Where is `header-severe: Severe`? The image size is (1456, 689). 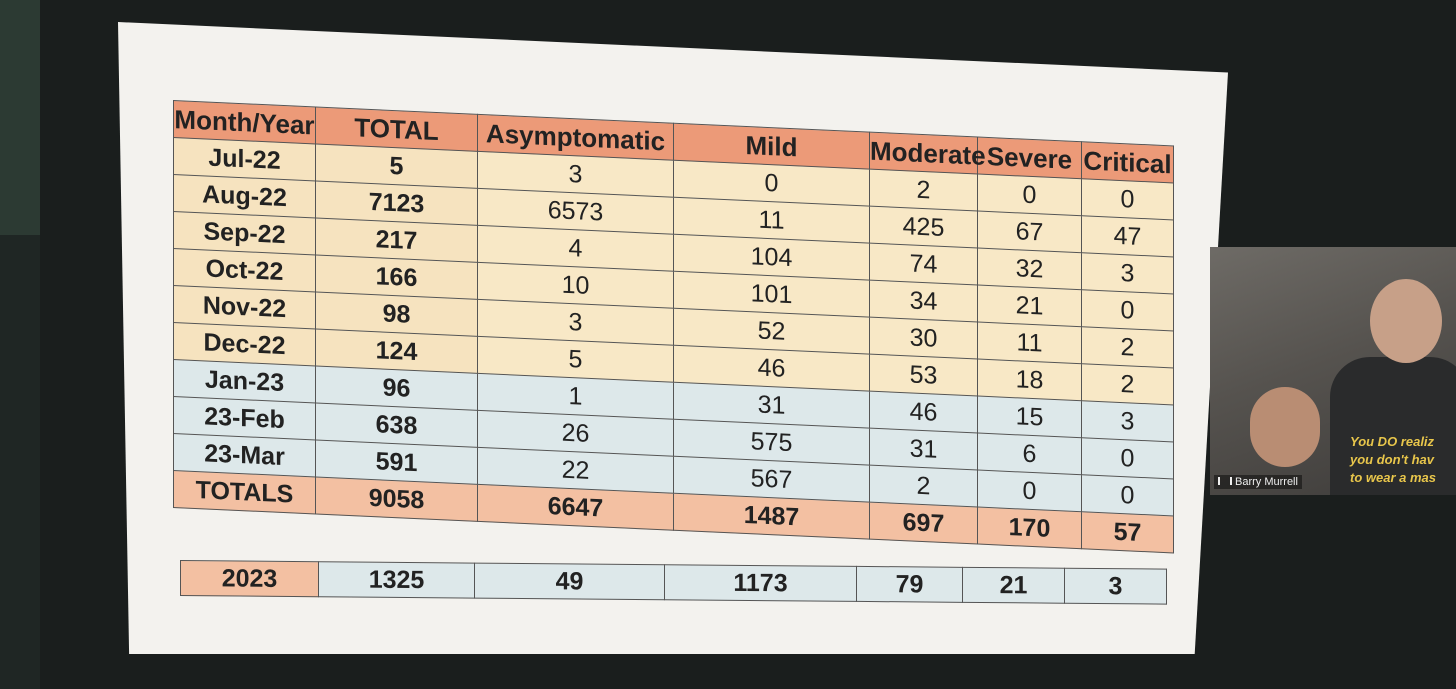
header-severe: Severe is located at coordinates (1029, 158).